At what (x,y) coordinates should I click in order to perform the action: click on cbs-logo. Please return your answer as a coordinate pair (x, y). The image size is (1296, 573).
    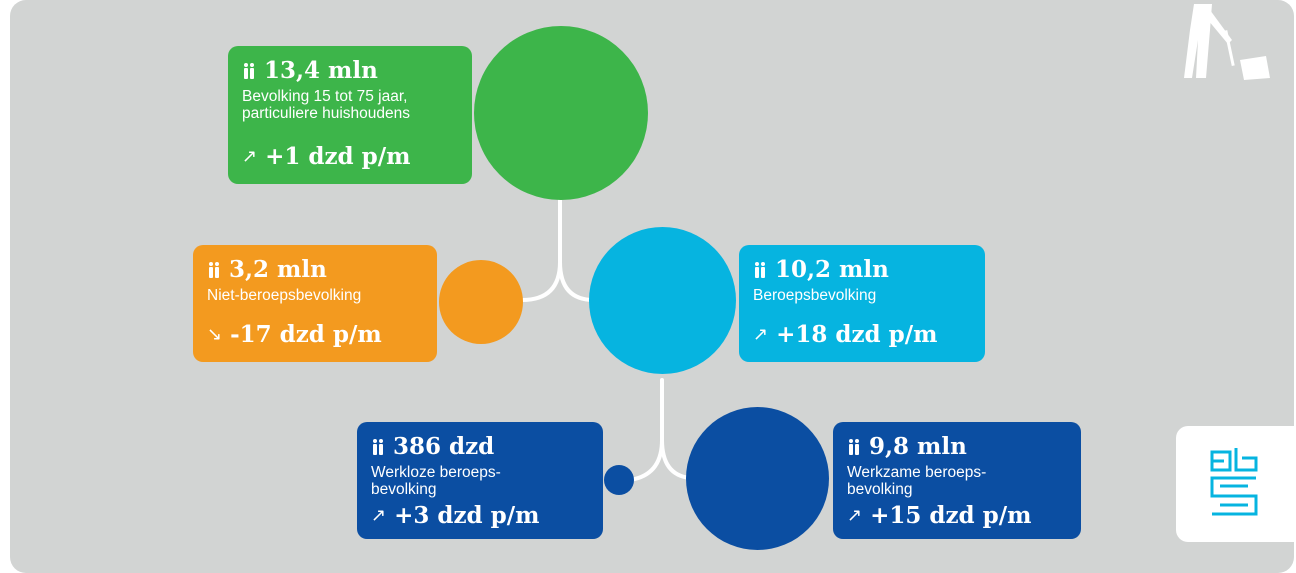
    Looking at the image, I should click on (1234, 482).